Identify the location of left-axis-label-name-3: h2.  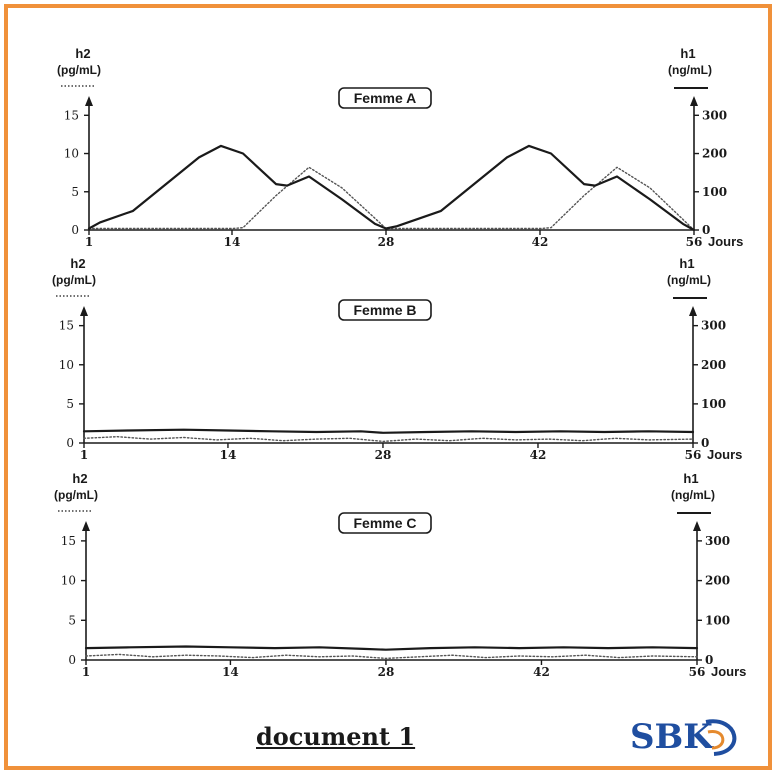
(79, 478).